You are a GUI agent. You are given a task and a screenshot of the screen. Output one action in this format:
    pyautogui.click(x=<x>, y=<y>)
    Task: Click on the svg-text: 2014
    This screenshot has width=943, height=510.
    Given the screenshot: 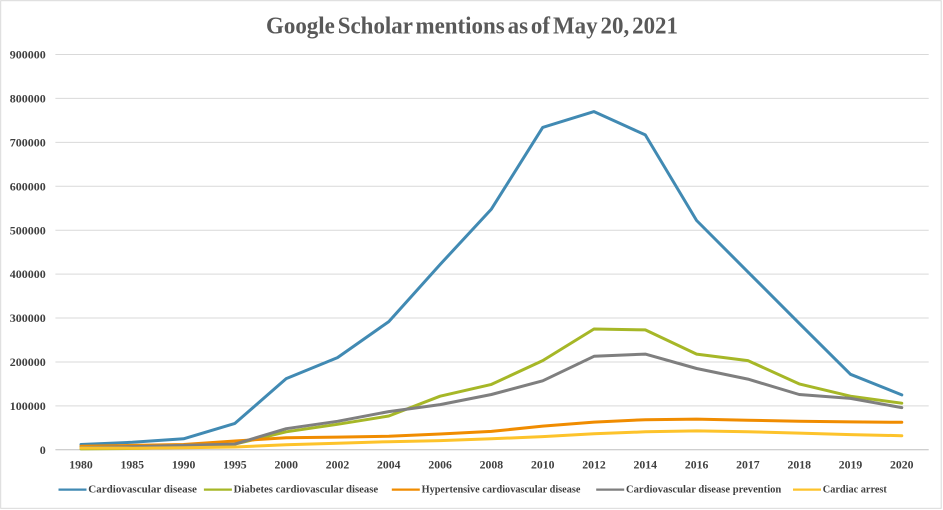 What is the action you would take?
    pyautogui.click(x=646, y=465)
    